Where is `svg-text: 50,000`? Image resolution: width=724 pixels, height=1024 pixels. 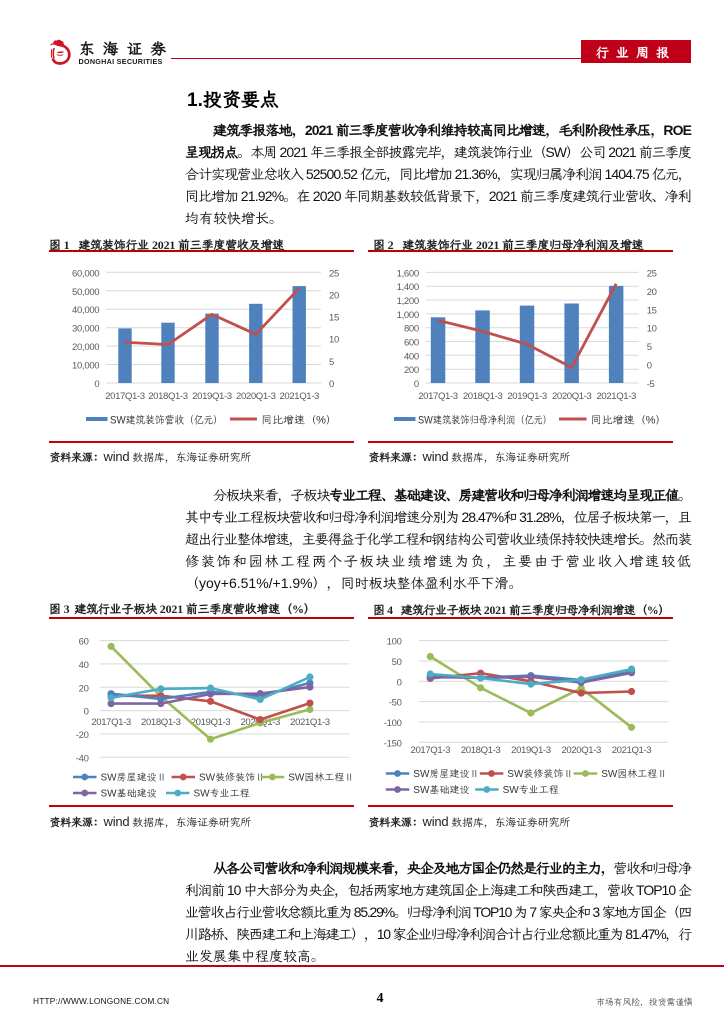 svg-text: 50,000 is located at coordinates (85, 292).